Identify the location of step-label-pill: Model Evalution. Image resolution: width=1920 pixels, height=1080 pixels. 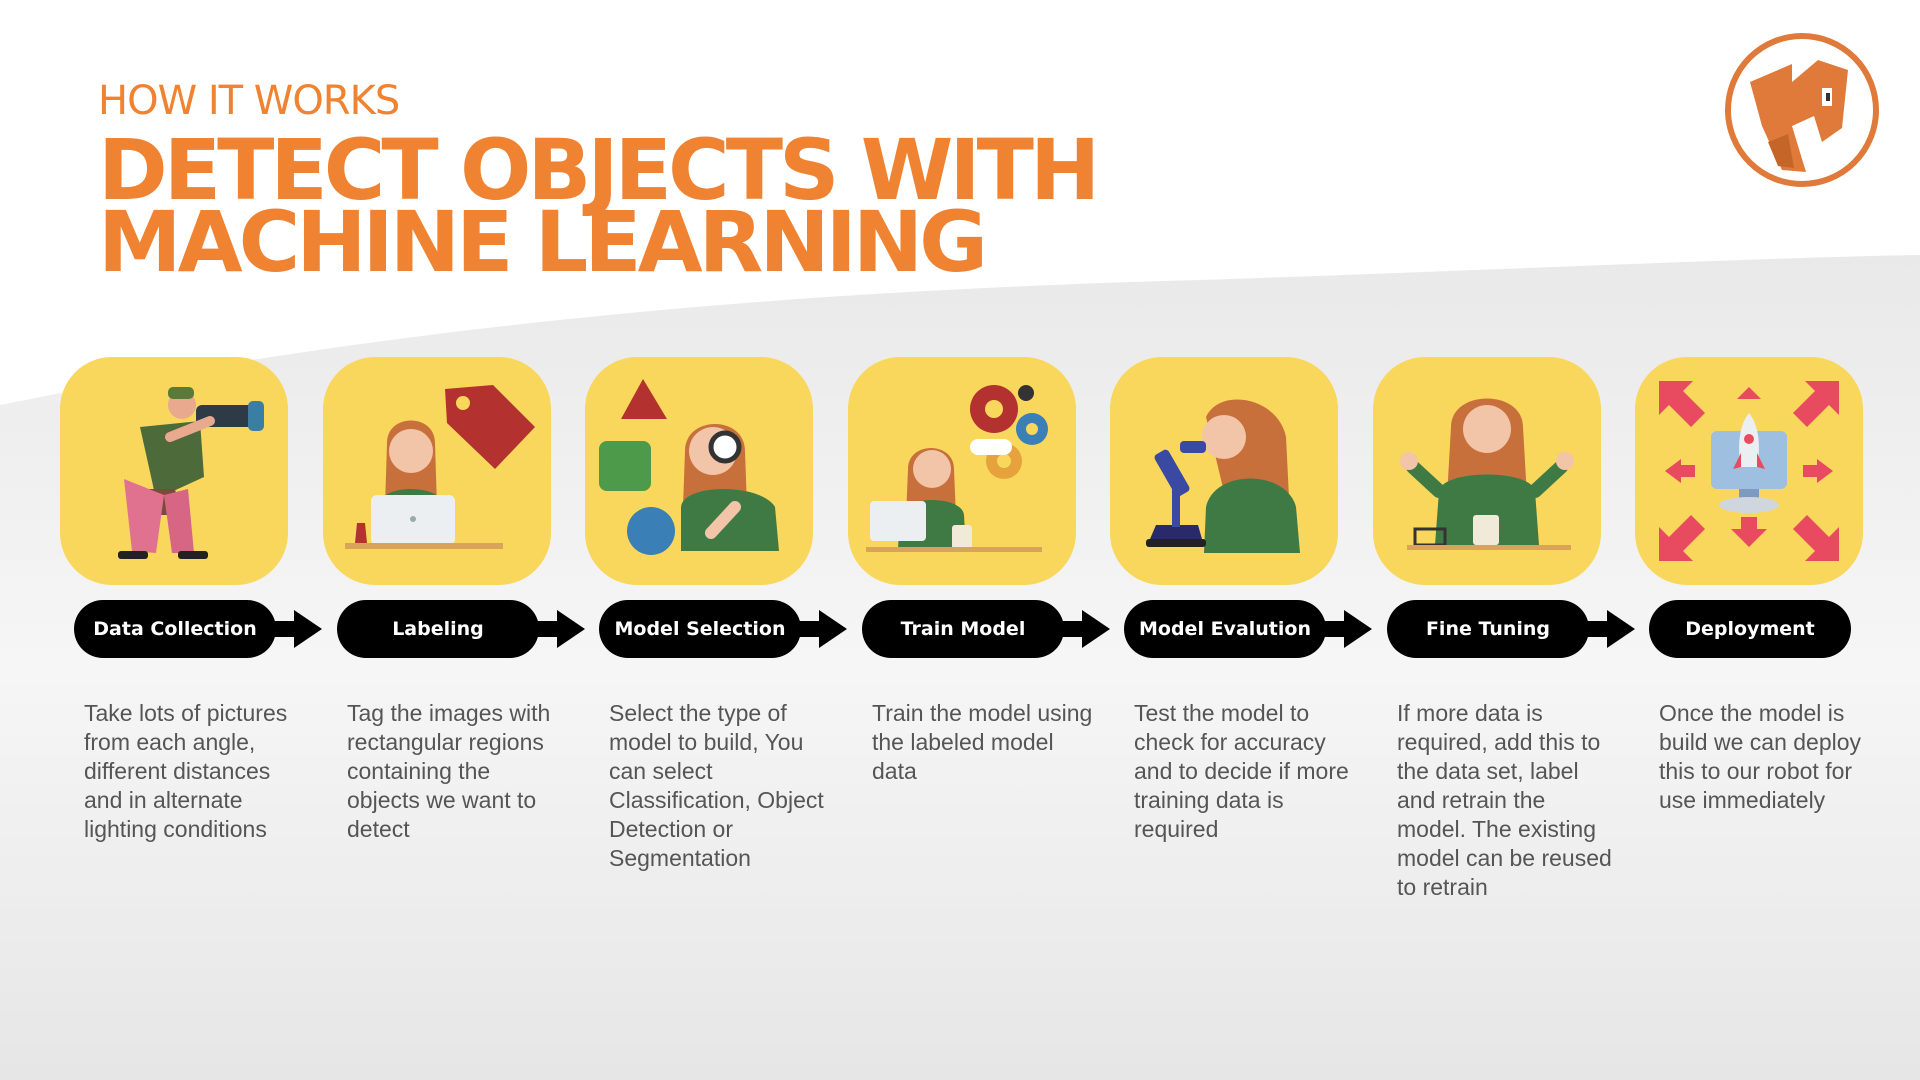
(1225, 629).